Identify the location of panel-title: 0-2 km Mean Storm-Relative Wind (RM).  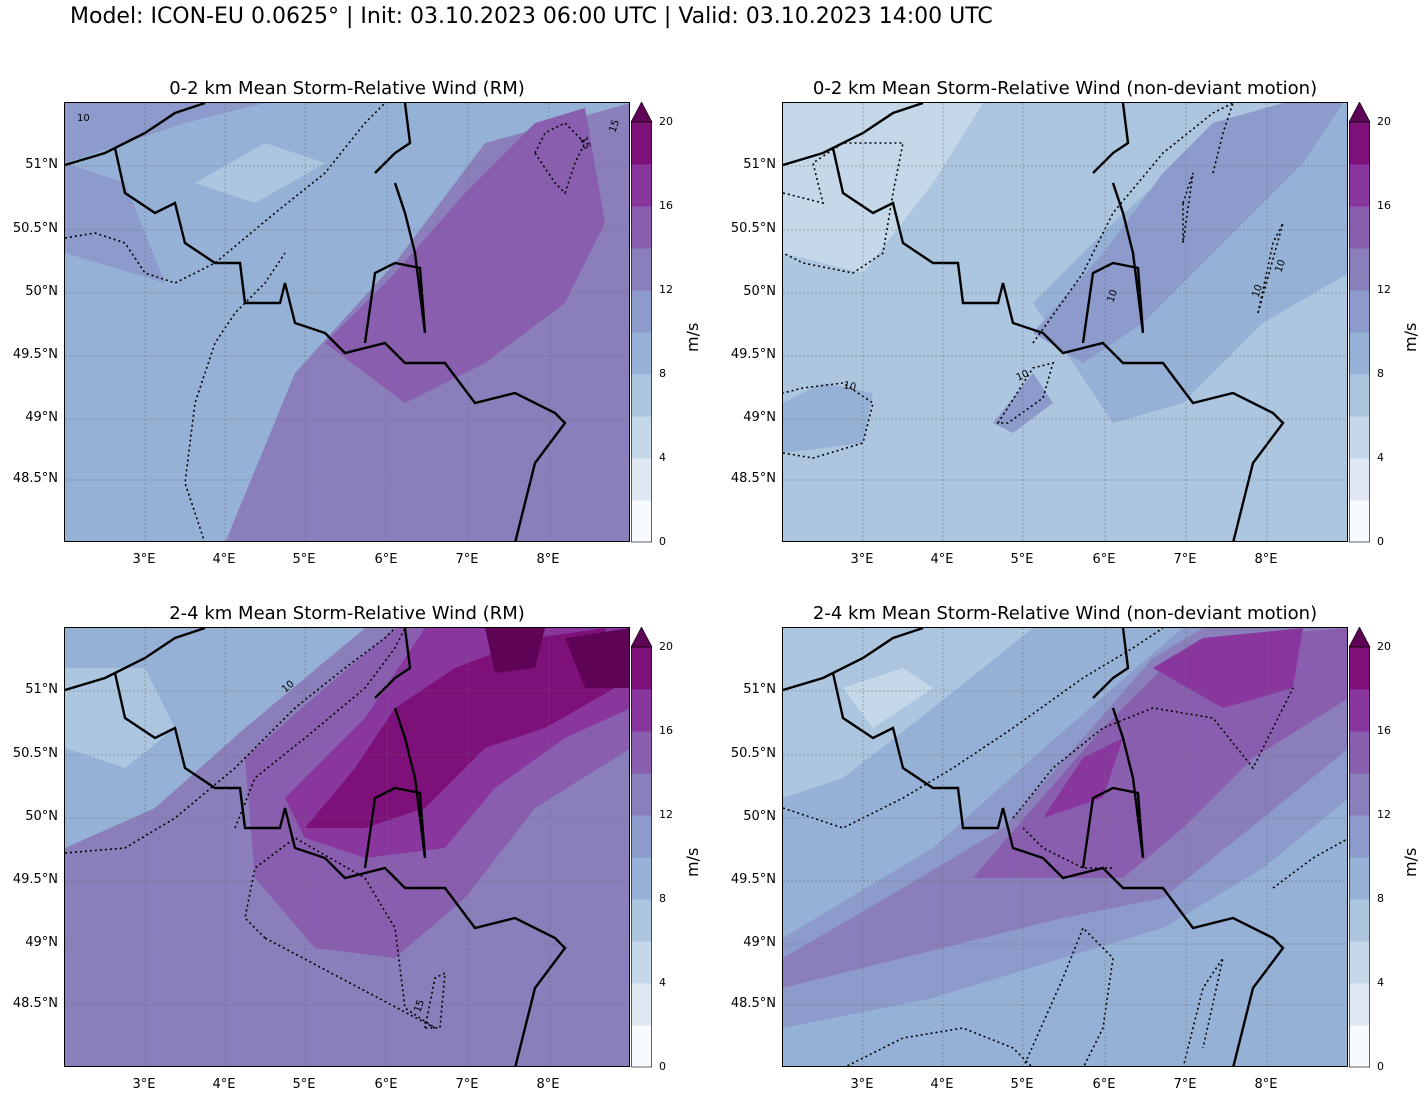
(347, 88).